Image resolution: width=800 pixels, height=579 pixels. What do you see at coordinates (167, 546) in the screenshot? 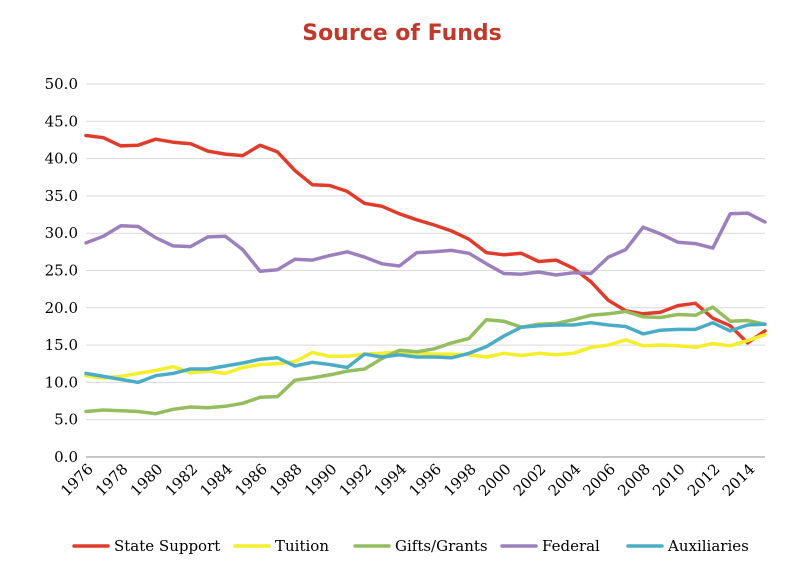
I see `legend-label-state-support: State Support` at bounding box center [167, 546].